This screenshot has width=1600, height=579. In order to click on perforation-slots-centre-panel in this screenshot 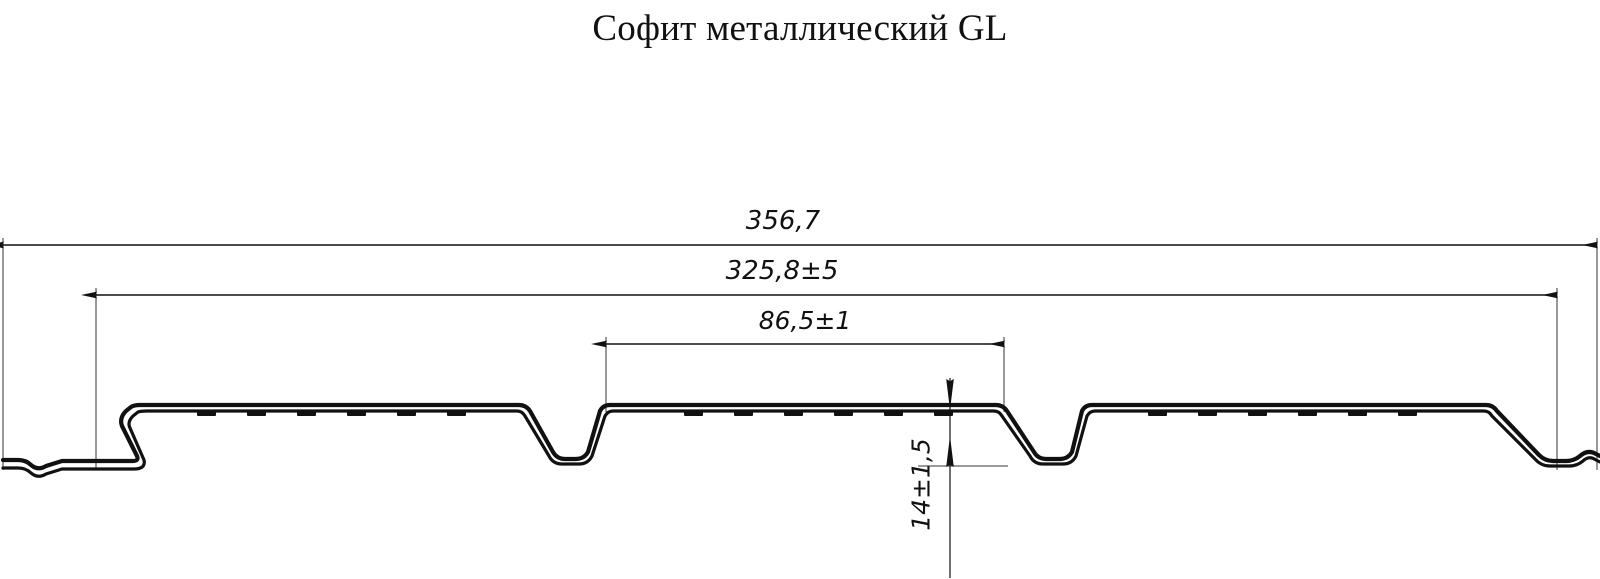, I will do `click(818, 413)`.